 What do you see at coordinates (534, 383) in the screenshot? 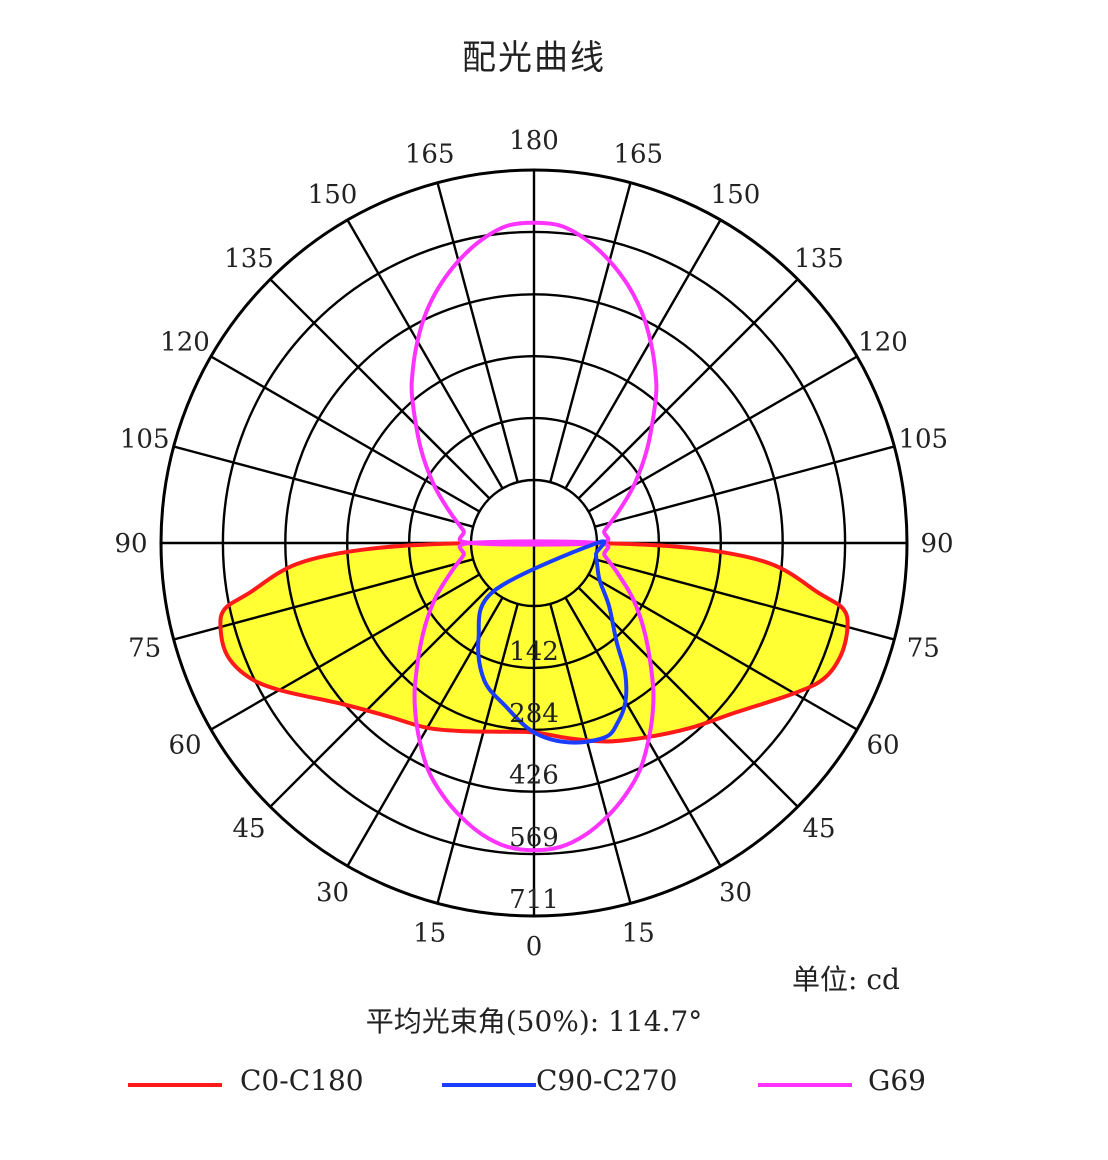
I see `g69-upper-curve` at bounding box center [534, 383].